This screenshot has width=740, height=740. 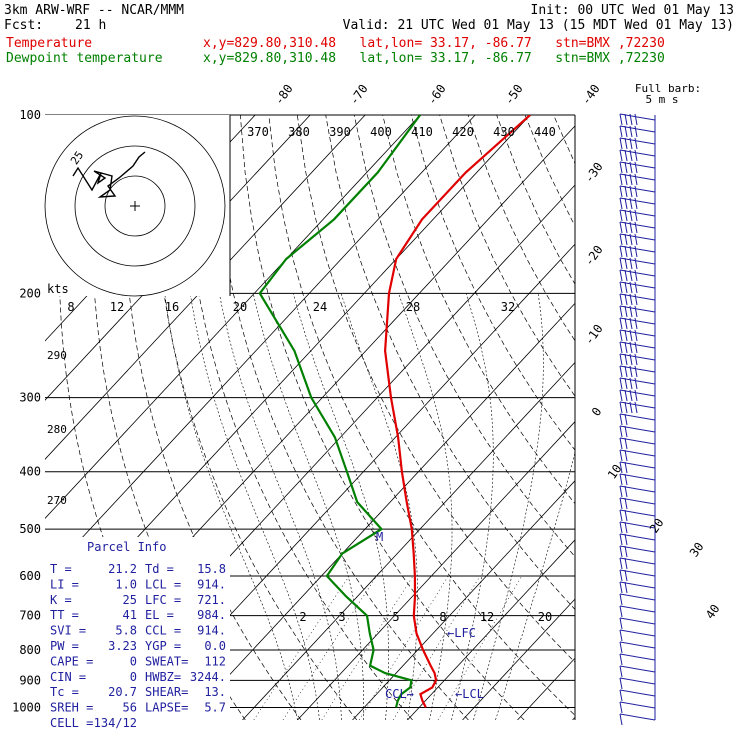 What do you see at coordinates (637, 419) in the screenshot?
I see `wind-barbs` at bounding box center [637, 419].